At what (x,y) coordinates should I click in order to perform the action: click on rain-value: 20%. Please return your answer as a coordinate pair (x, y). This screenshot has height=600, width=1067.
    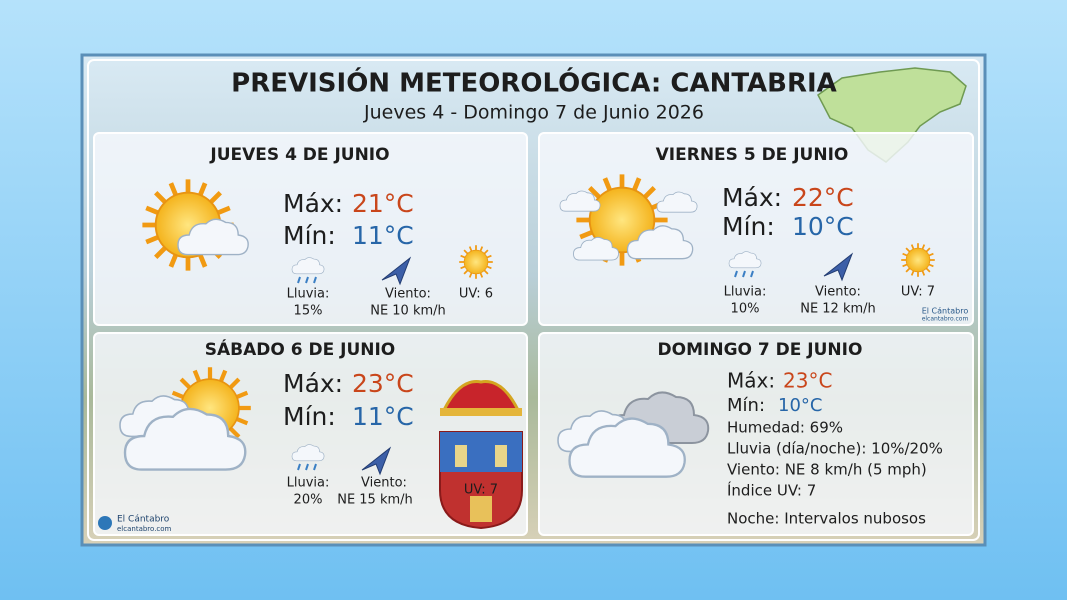
    Looking at the image, I should click on (308, 500).